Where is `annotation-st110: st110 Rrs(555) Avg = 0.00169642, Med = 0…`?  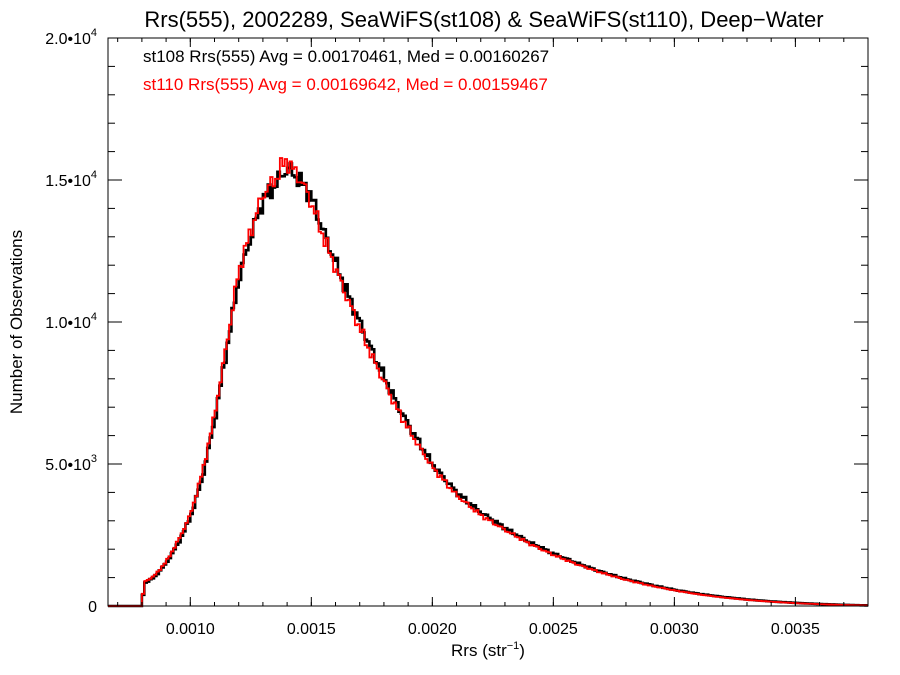 annotation-st110: st110 Rrs(555) Avg = 0.00169642, Med = 0… is located at coordinates (345, 84).